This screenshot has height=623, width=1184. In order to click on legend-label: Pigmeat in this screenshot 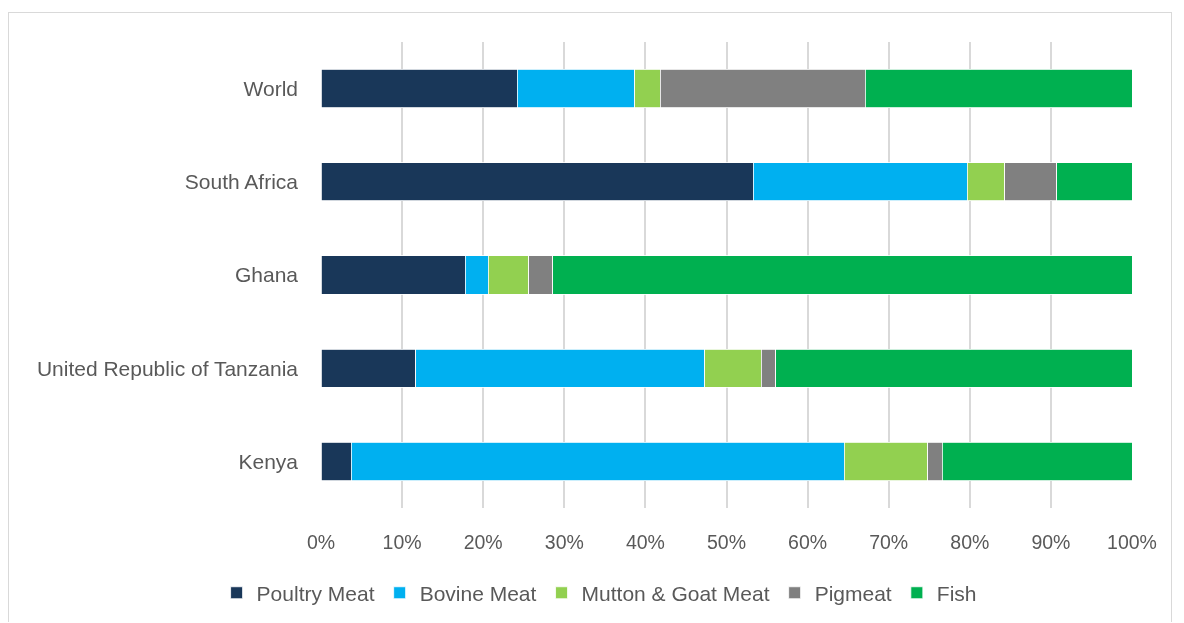, I will do `click(853, 593)`.